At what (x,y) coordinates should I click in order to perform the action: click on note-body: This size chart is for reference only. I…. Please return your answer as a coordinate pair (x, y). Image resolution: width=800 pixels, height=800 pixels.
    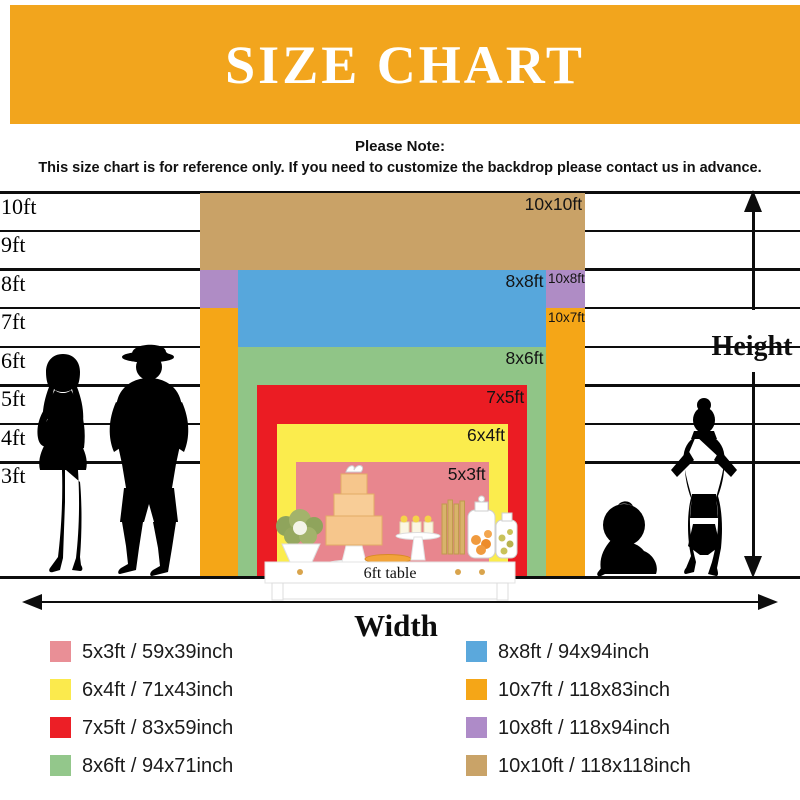
    Looking at the image, I should click on (400, 168).